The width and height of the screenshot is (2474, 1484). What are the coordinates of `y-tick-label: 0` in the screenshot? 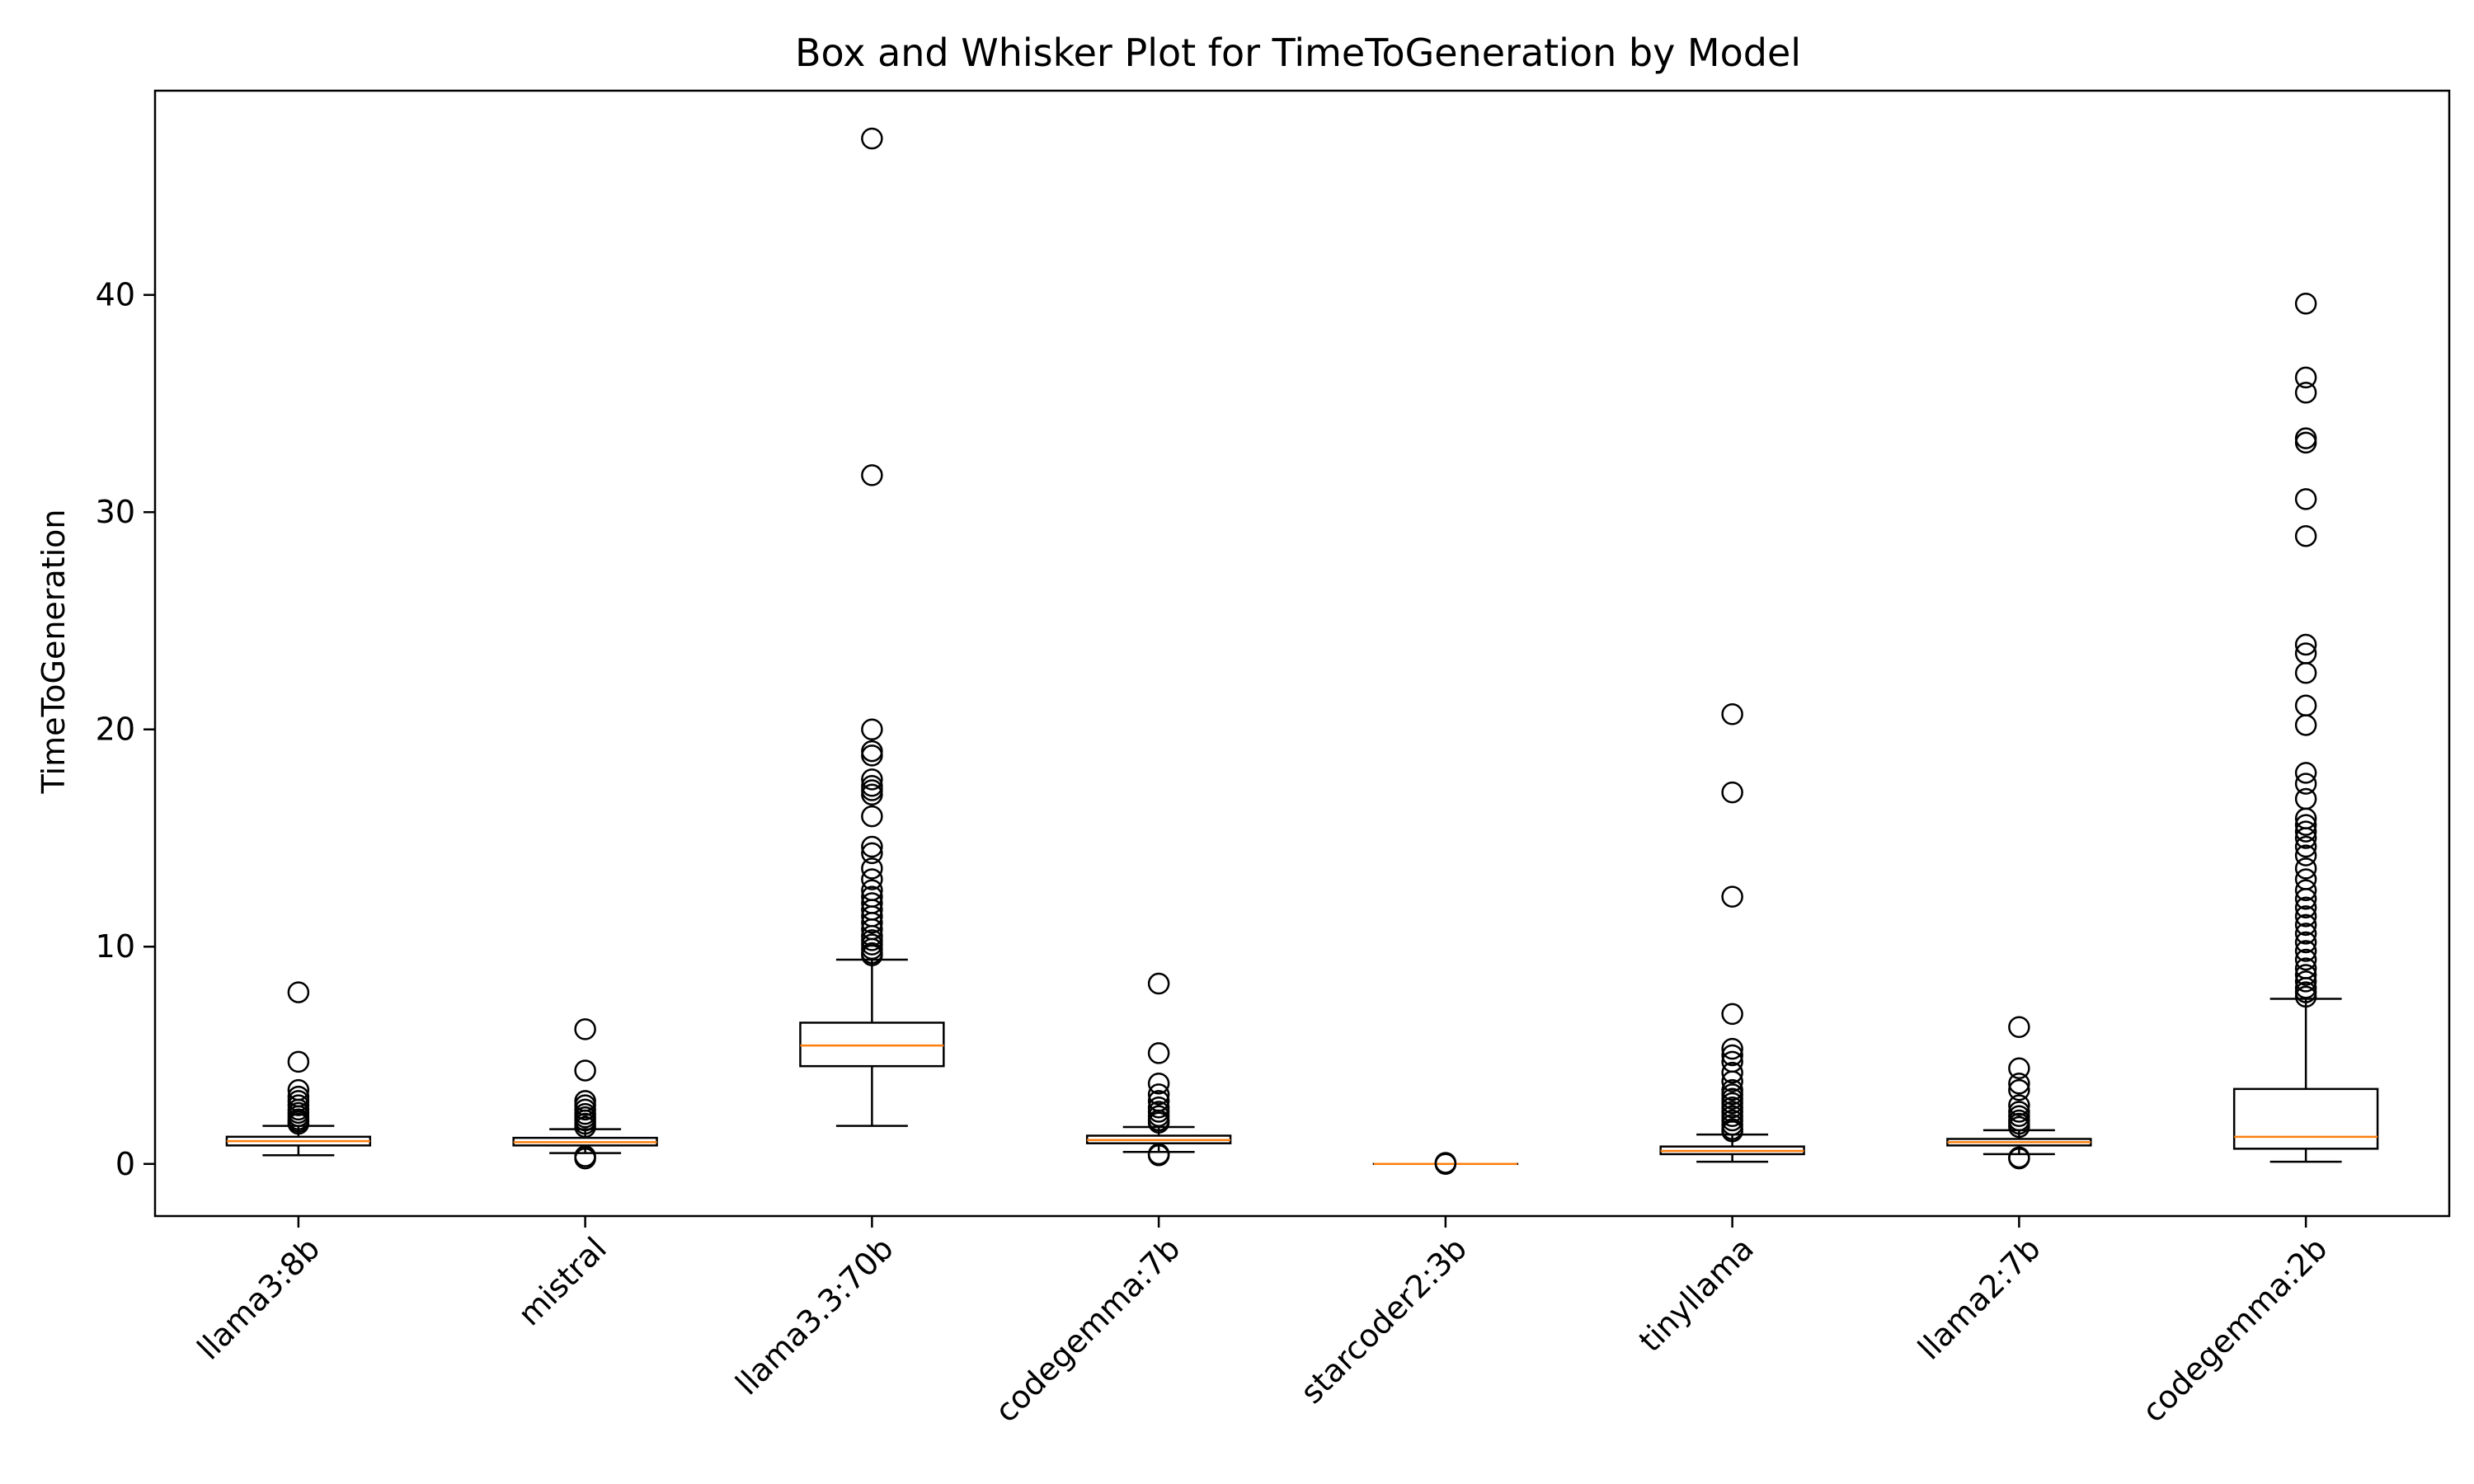 It's located at (125, 1164).